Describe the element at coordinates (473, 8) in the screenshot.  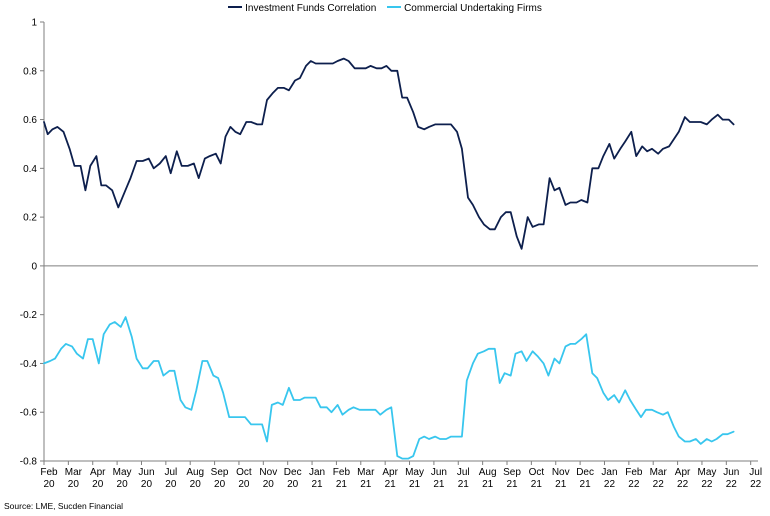
I see `legend-label-commercial-undertaking: Commercial Undertaking Firms` at that location.